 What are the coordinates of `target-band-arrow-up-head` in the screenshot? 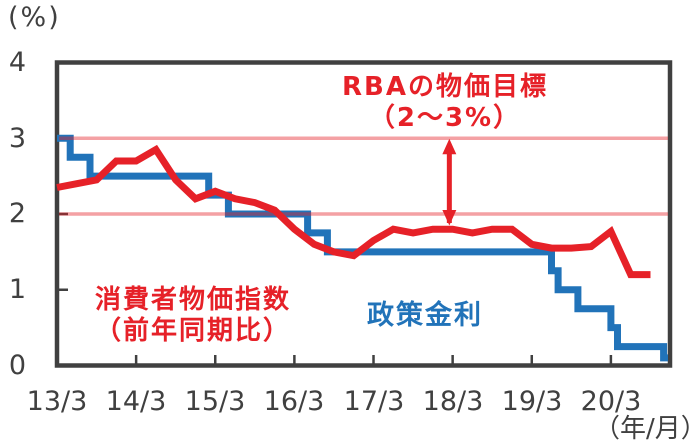 It's located at (449, 146).